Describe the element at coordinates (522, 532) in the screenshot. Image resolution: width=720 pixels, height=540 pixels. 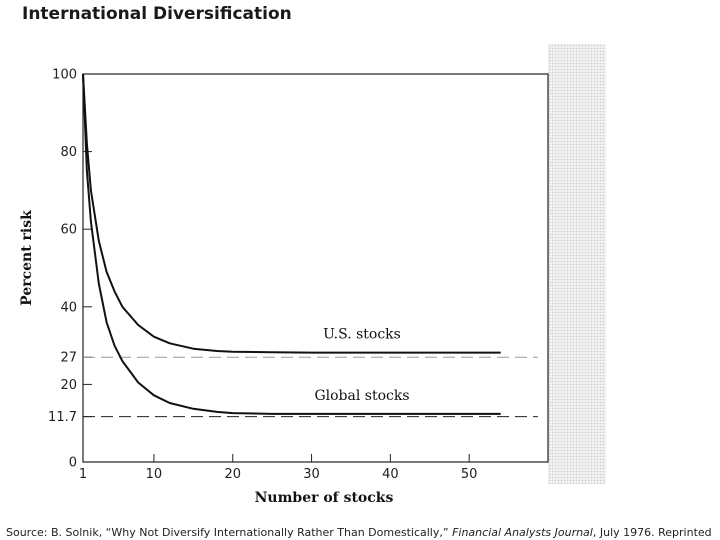
I see `source-journal: Financial Analysts Journal` at that location.